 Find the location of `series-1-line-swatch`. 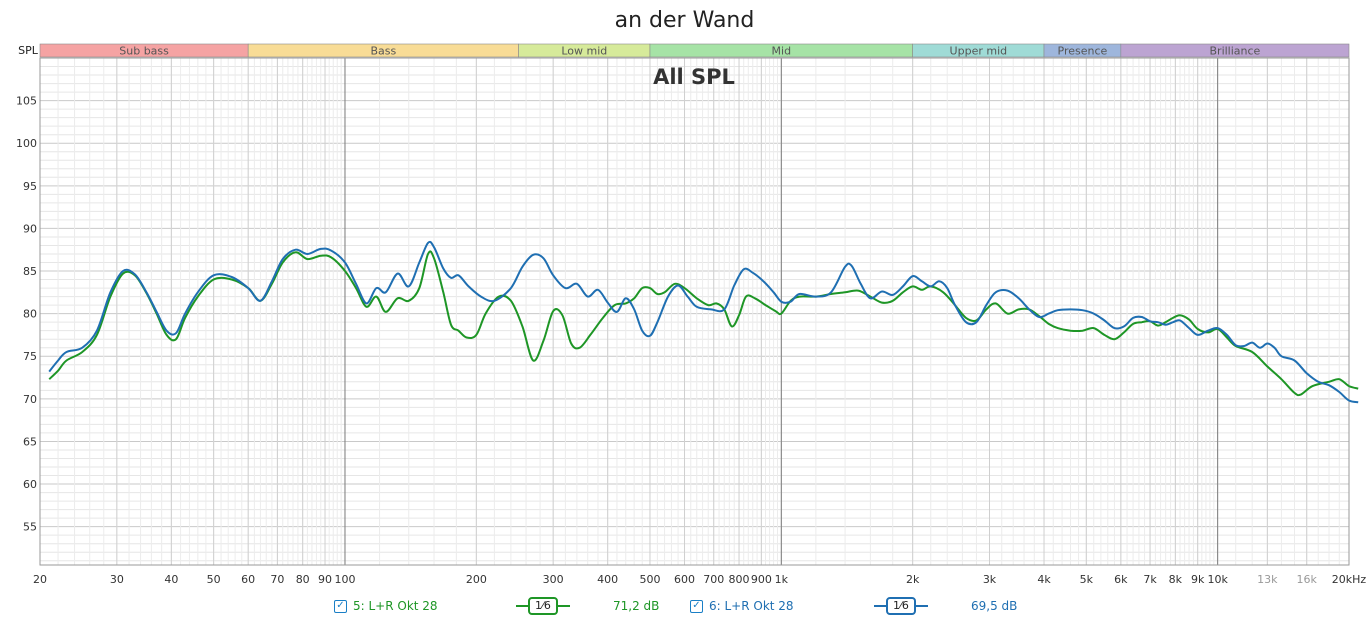

series-1-line-swatch is located at coordinates (522, 606).